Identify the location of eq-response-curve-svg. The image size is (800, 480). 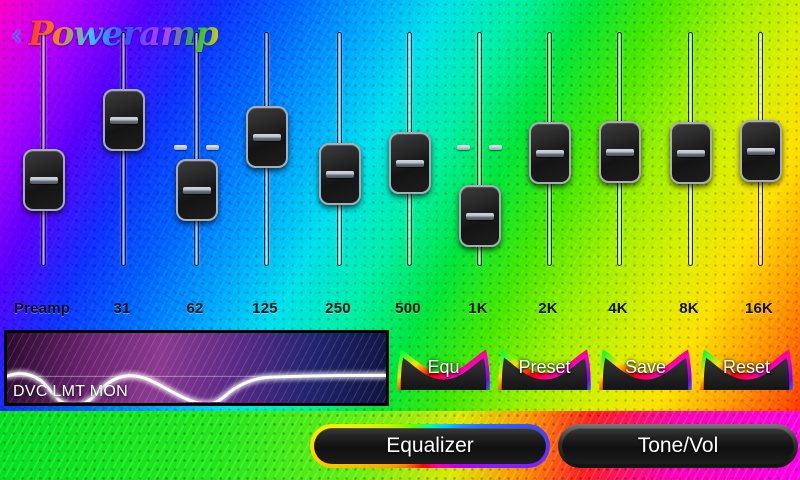
(196, 387).